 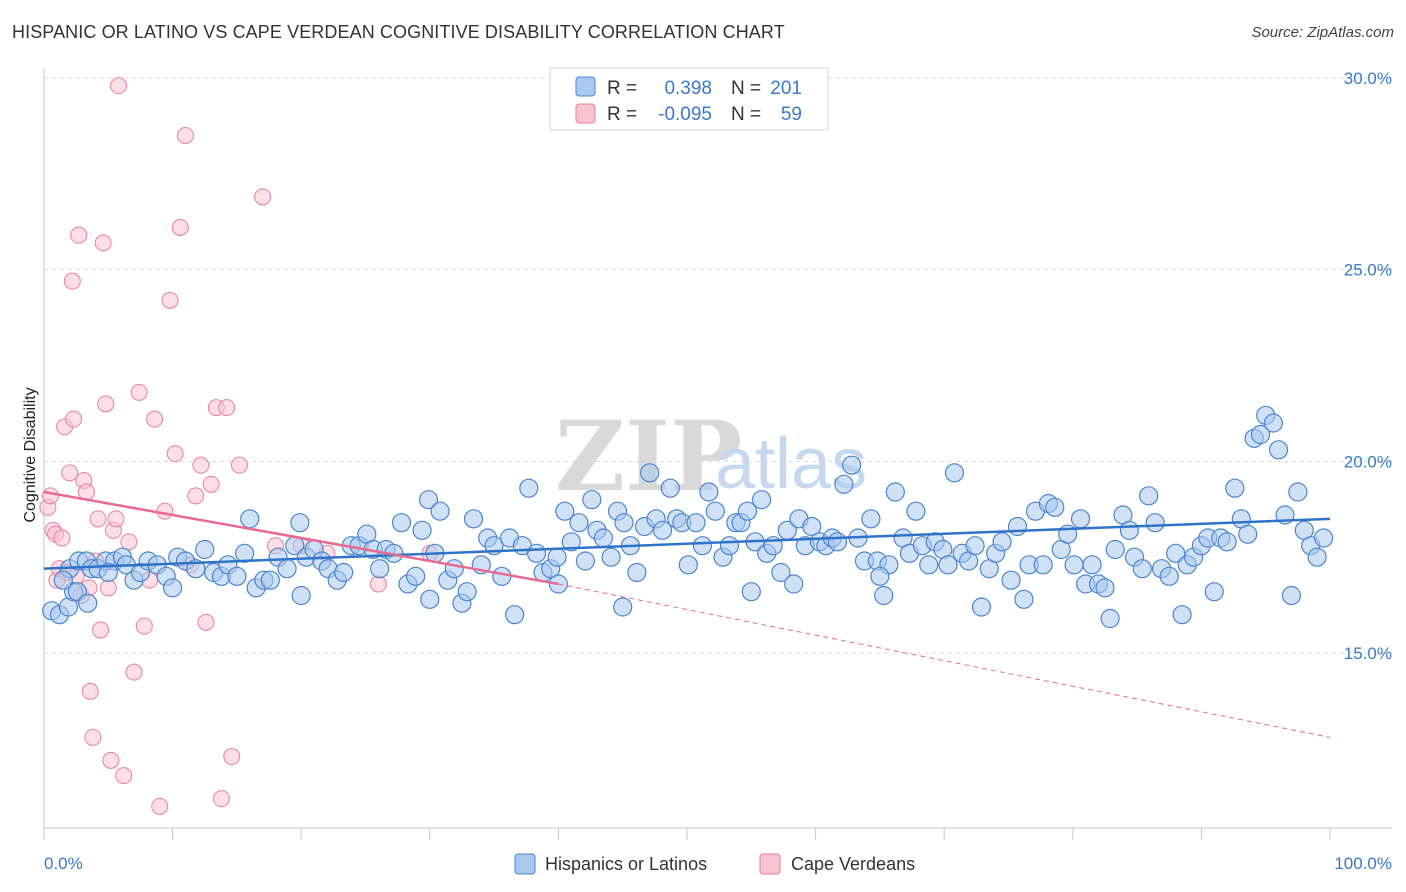 What do you see at coordinates (626, 864) in the screenshot?
I see `bottom-legend-hispanic-label: Hispanics or Latinos` at bounding box center [626, 864].